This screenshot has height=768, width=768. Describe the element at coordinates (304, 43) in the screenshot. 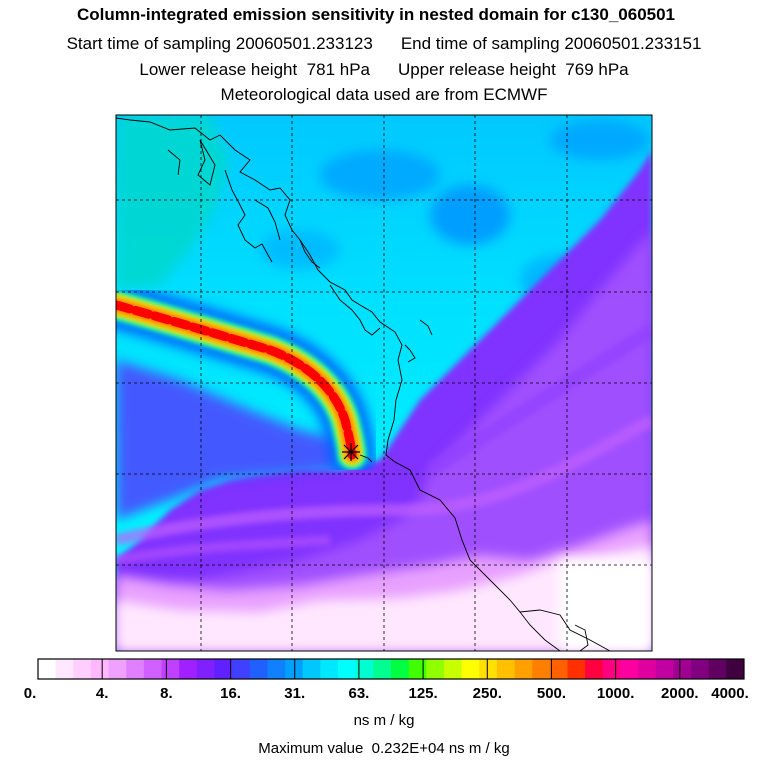

I see `start-time-value: 20060501.233123` at that location.